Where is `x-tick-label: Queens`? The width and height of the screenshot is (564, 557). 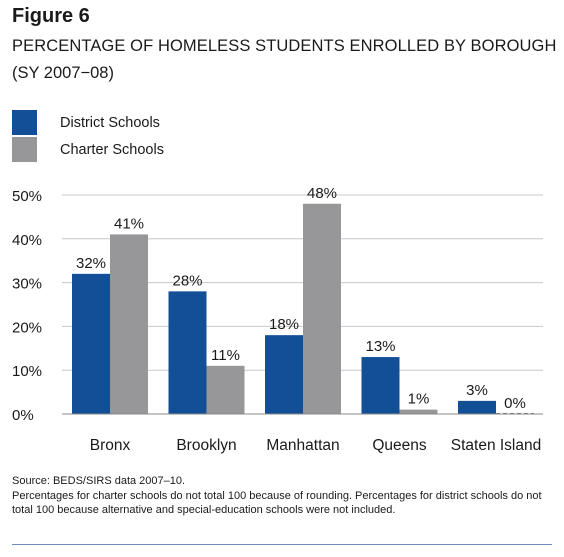
x-tick-label: Queens is located at coordinates (399, 445).